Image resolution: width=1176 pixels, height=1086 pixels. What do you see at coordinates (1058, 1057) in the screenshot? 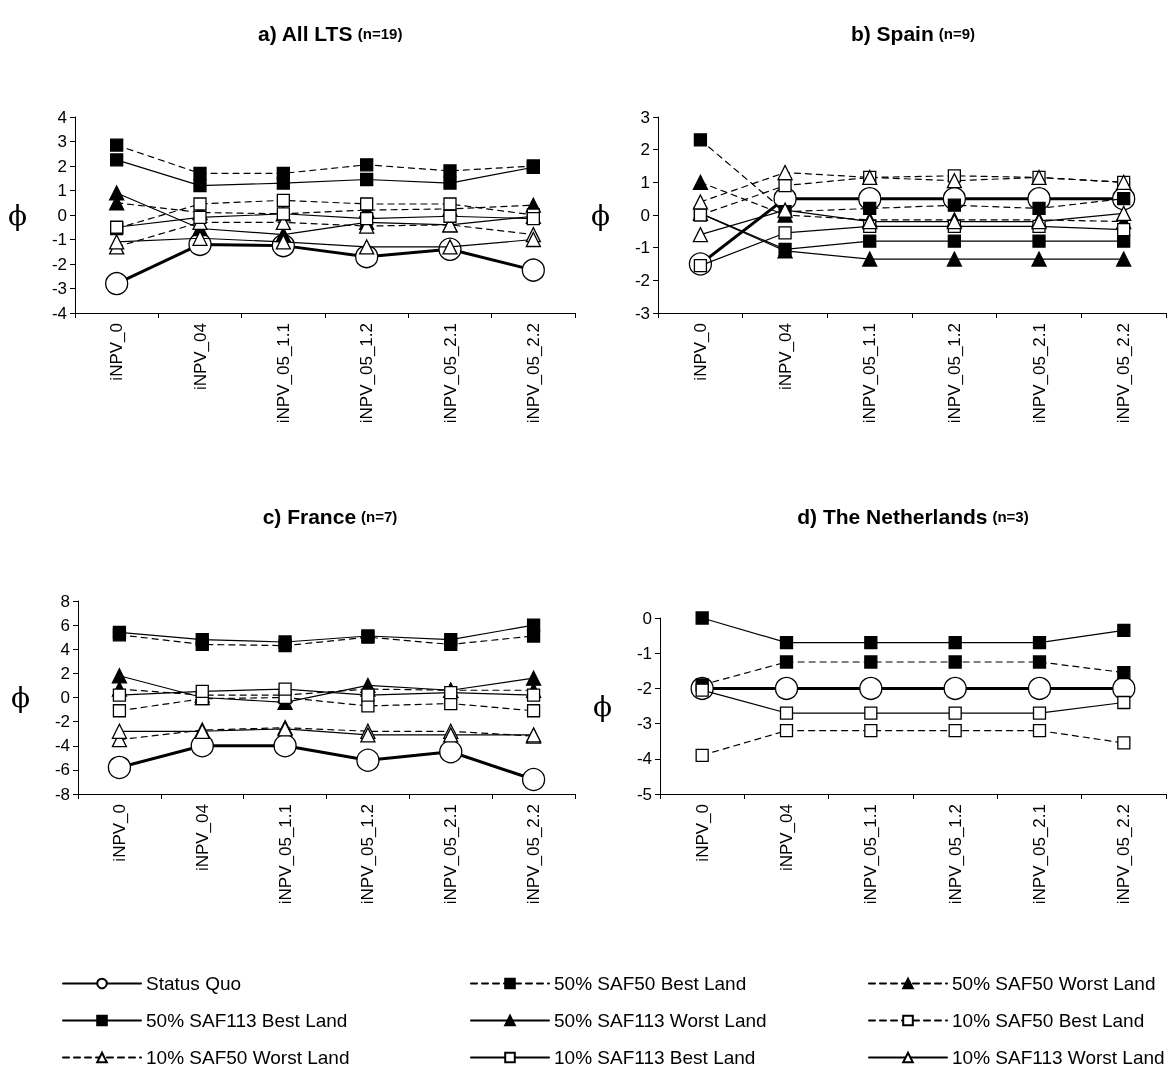
I see `legend-label: 10% SAF113 Worst Land` at bounding box center [1058, 1057].